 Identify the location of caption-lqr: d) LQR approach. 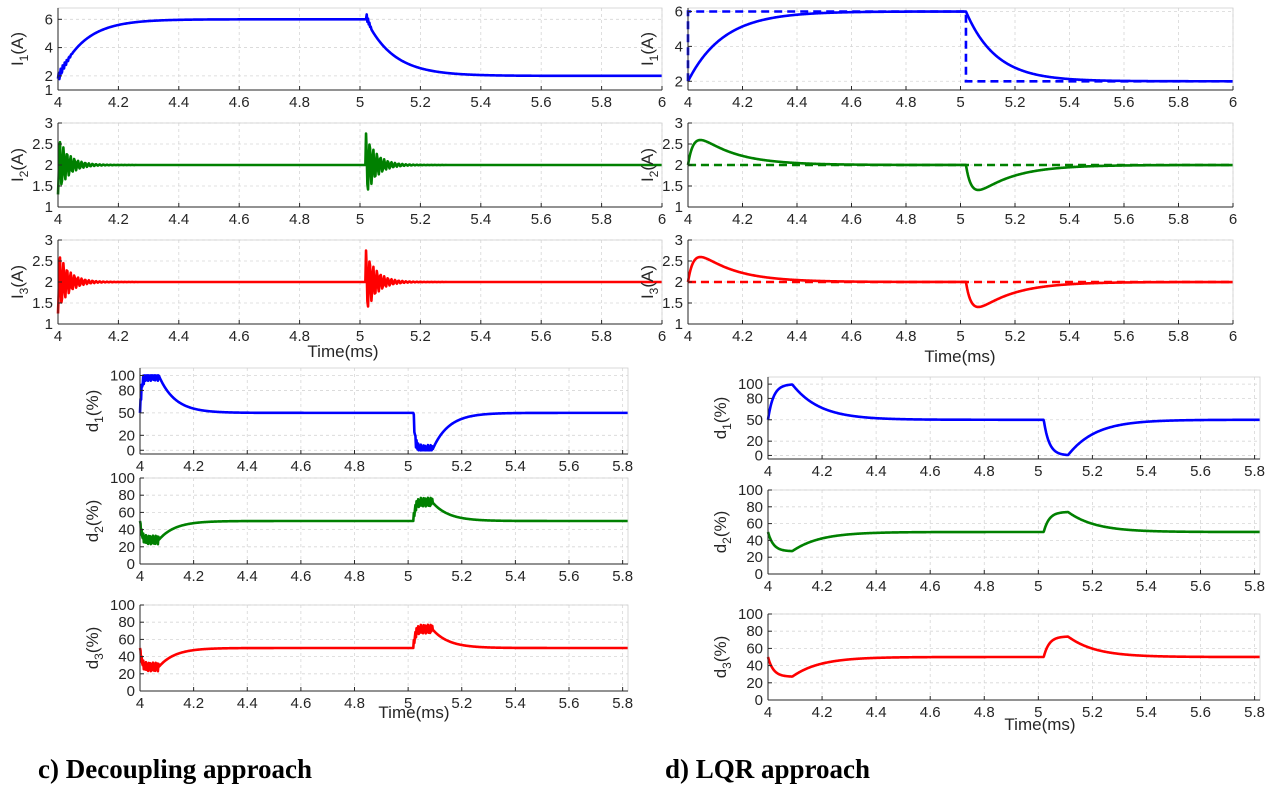
(768, 769).